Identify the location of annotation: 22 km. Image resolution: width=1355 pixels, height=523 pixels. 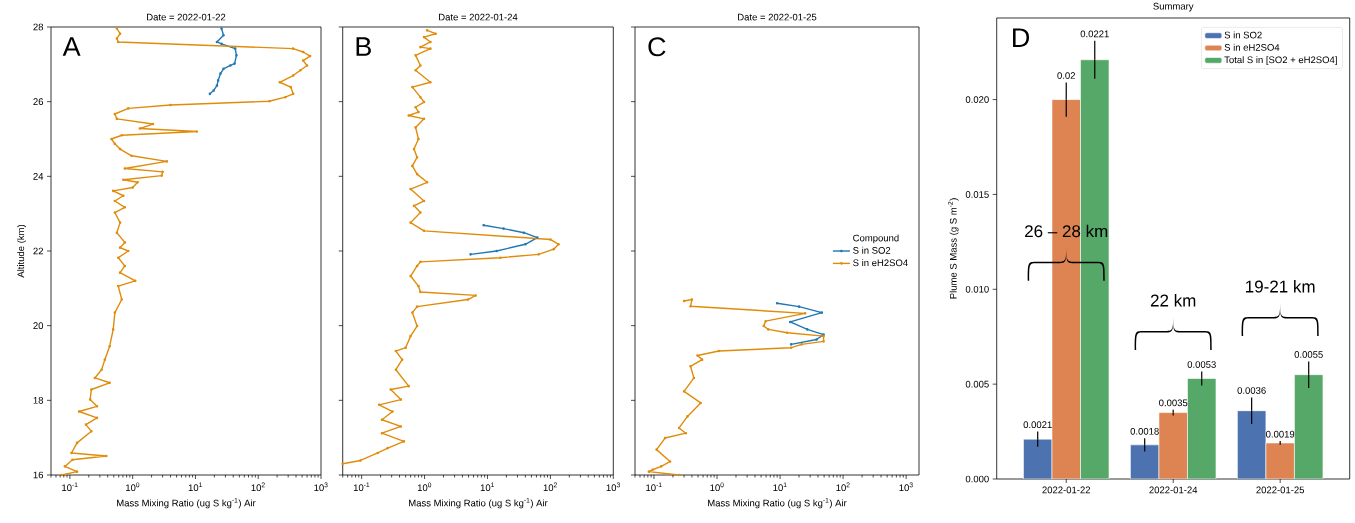
(1173, 300).